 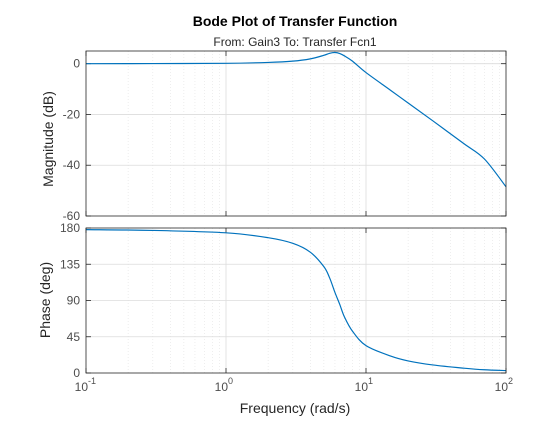 What do you see at coordinates (295, 408) in the screenshot?
I see `x-axis-label: Frequency (rad/s)` at bounding box center [295, 408].